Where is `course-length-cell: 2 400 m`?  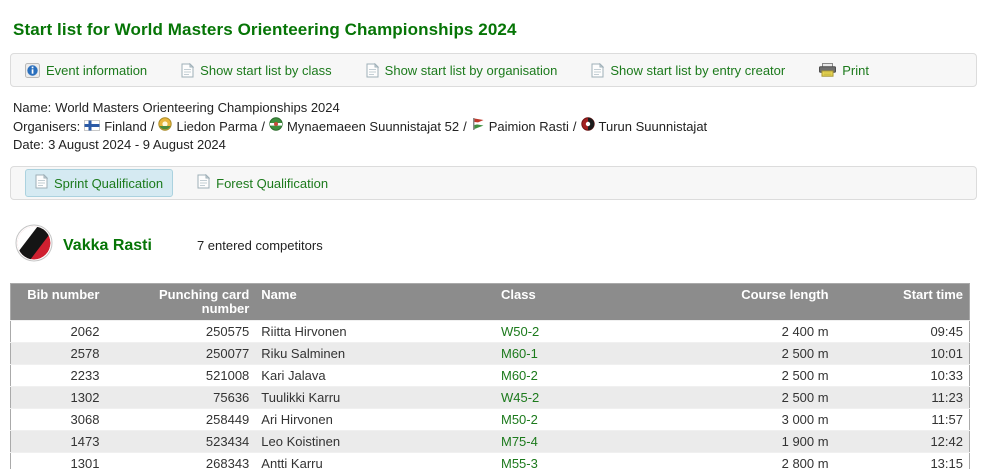
course-length-cell: 2 400 m is located at coordinates (737, 331).